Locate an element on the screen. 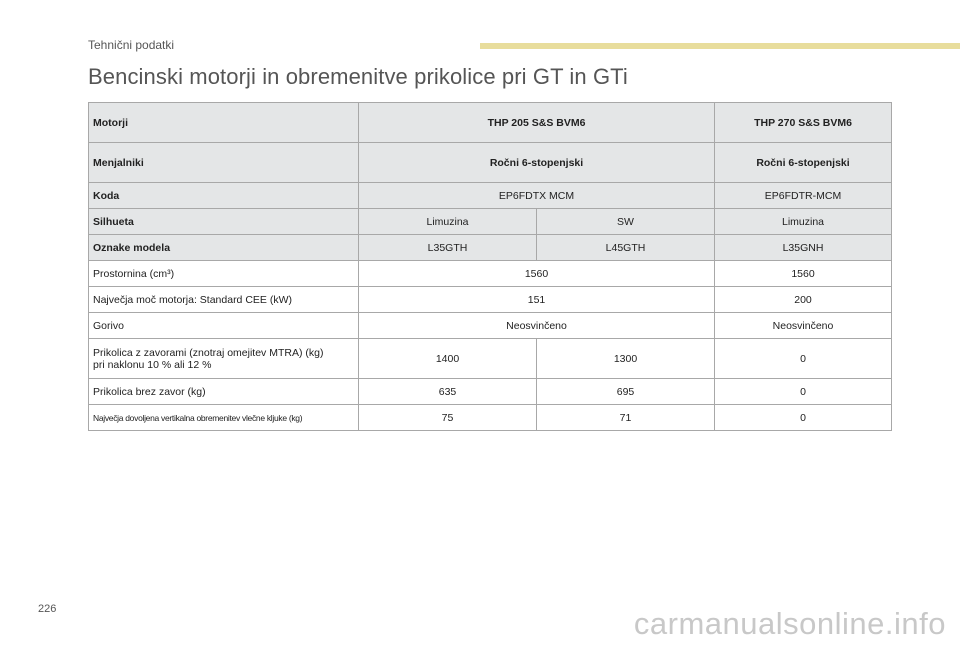  braked-cell: 1400 is located at coordinates (447, 358).